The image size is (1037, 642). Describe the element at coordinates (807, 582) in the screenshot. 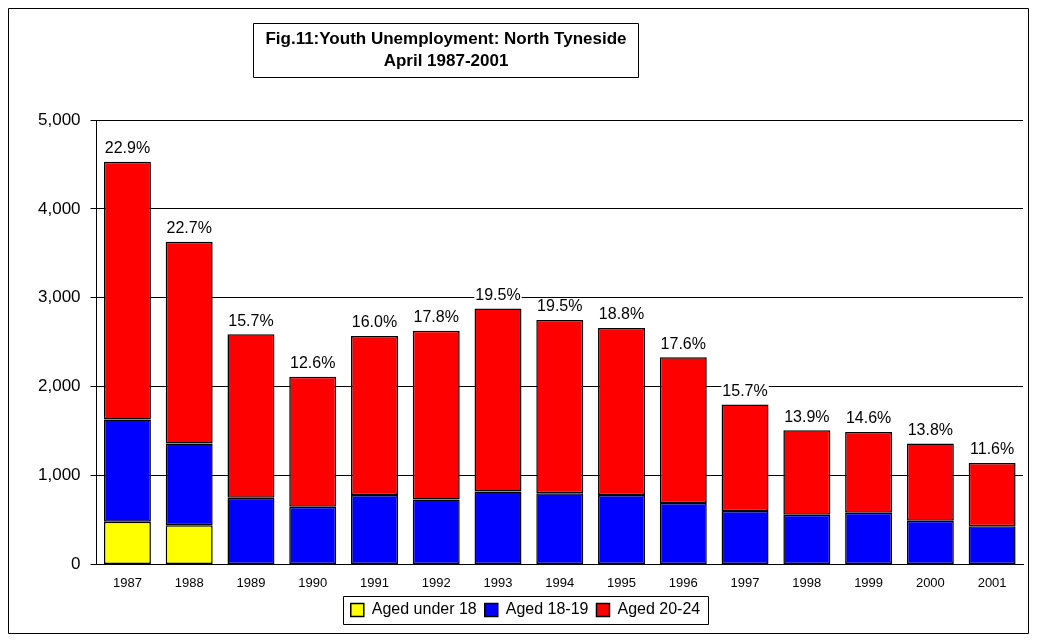

I see `x-tick-label: 1998` at that location.